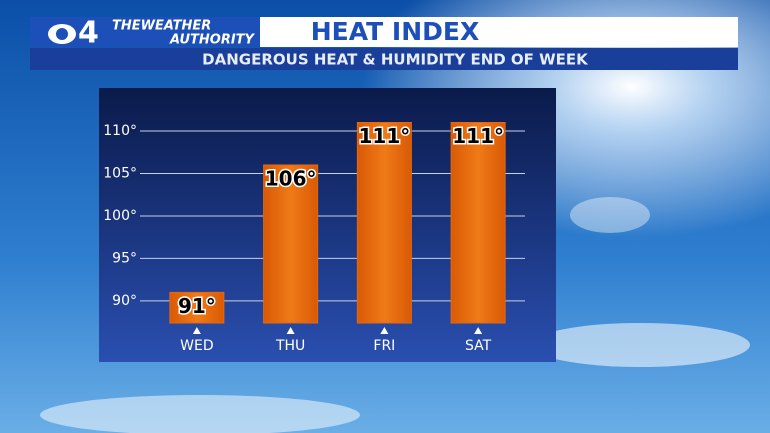  I want to click on value-label: 91°, so click(197, 306).